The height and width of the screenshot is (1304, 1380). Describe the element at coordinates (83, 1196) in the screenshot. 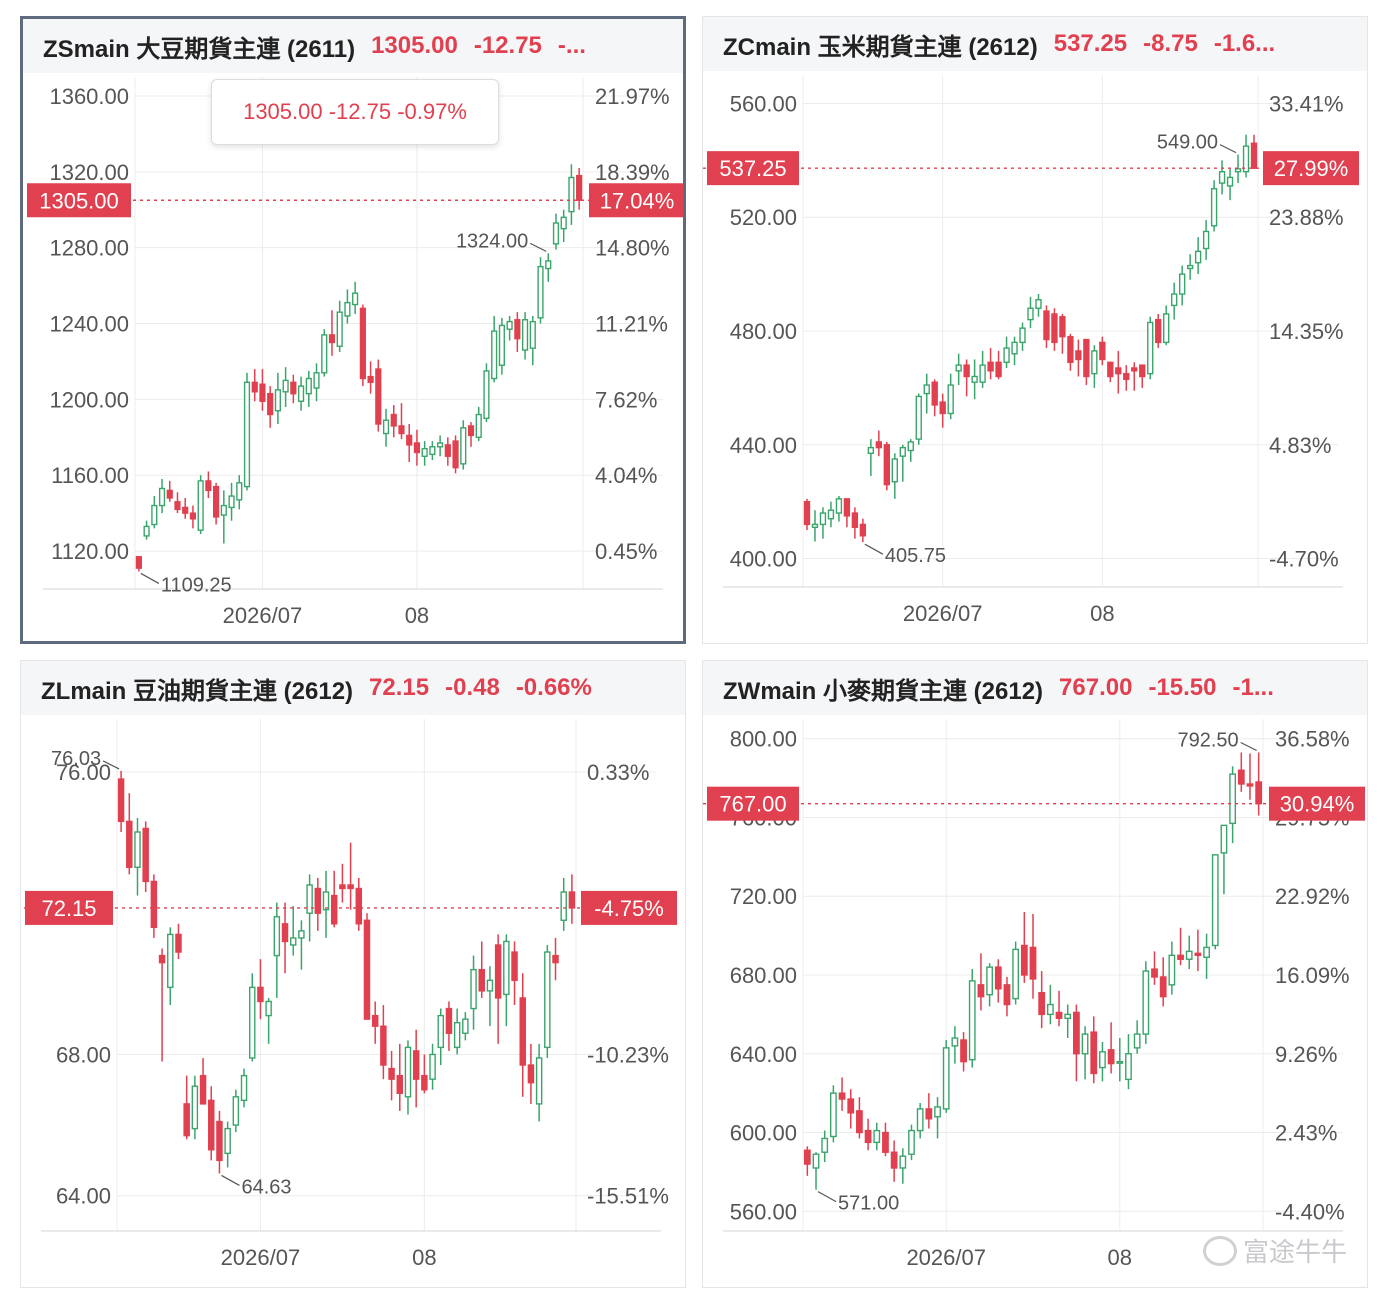

I see `y-tick-label: 64.00` at that location.